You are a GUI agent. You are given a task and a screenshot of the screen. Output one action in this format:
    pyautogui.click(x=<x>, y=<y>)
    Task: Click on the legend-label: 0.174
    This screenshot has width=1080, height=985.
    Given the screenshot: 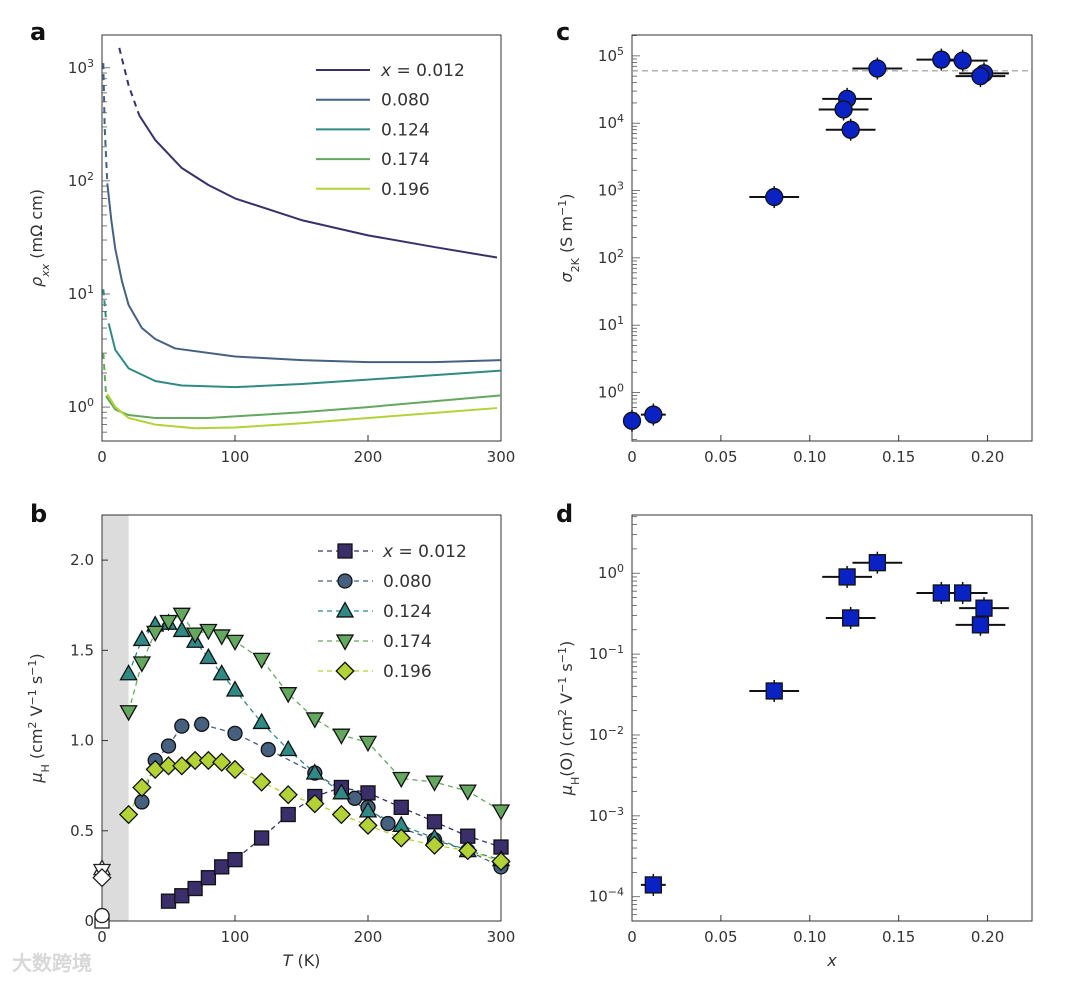 What is the action you would take?
    pyautogui.click(x=405, y=160)
    